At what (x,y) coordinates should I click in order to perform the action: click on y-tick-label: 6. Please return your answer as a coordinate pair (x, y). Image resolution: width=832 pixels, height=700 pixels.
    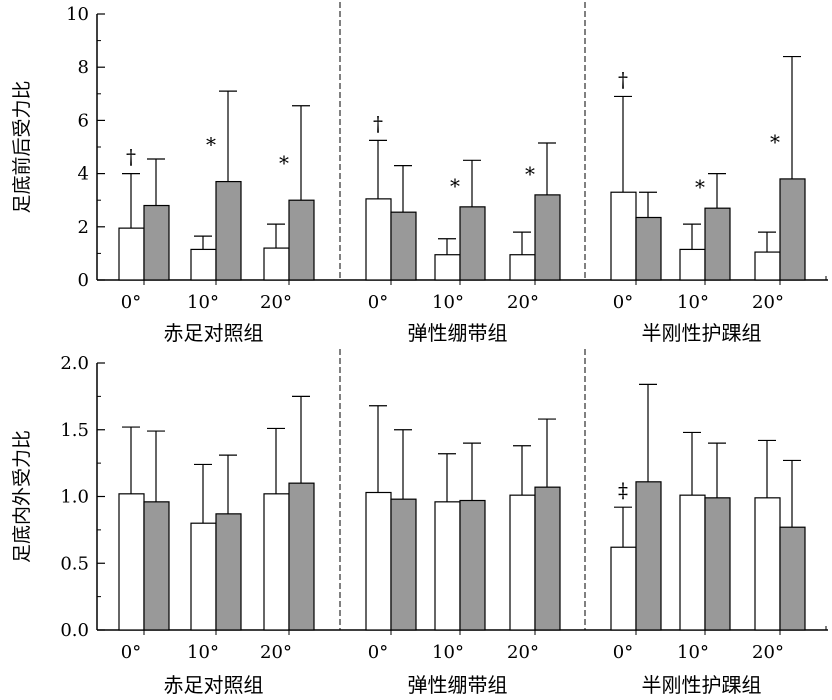
    Looking at the image, I should click on (83, 120).